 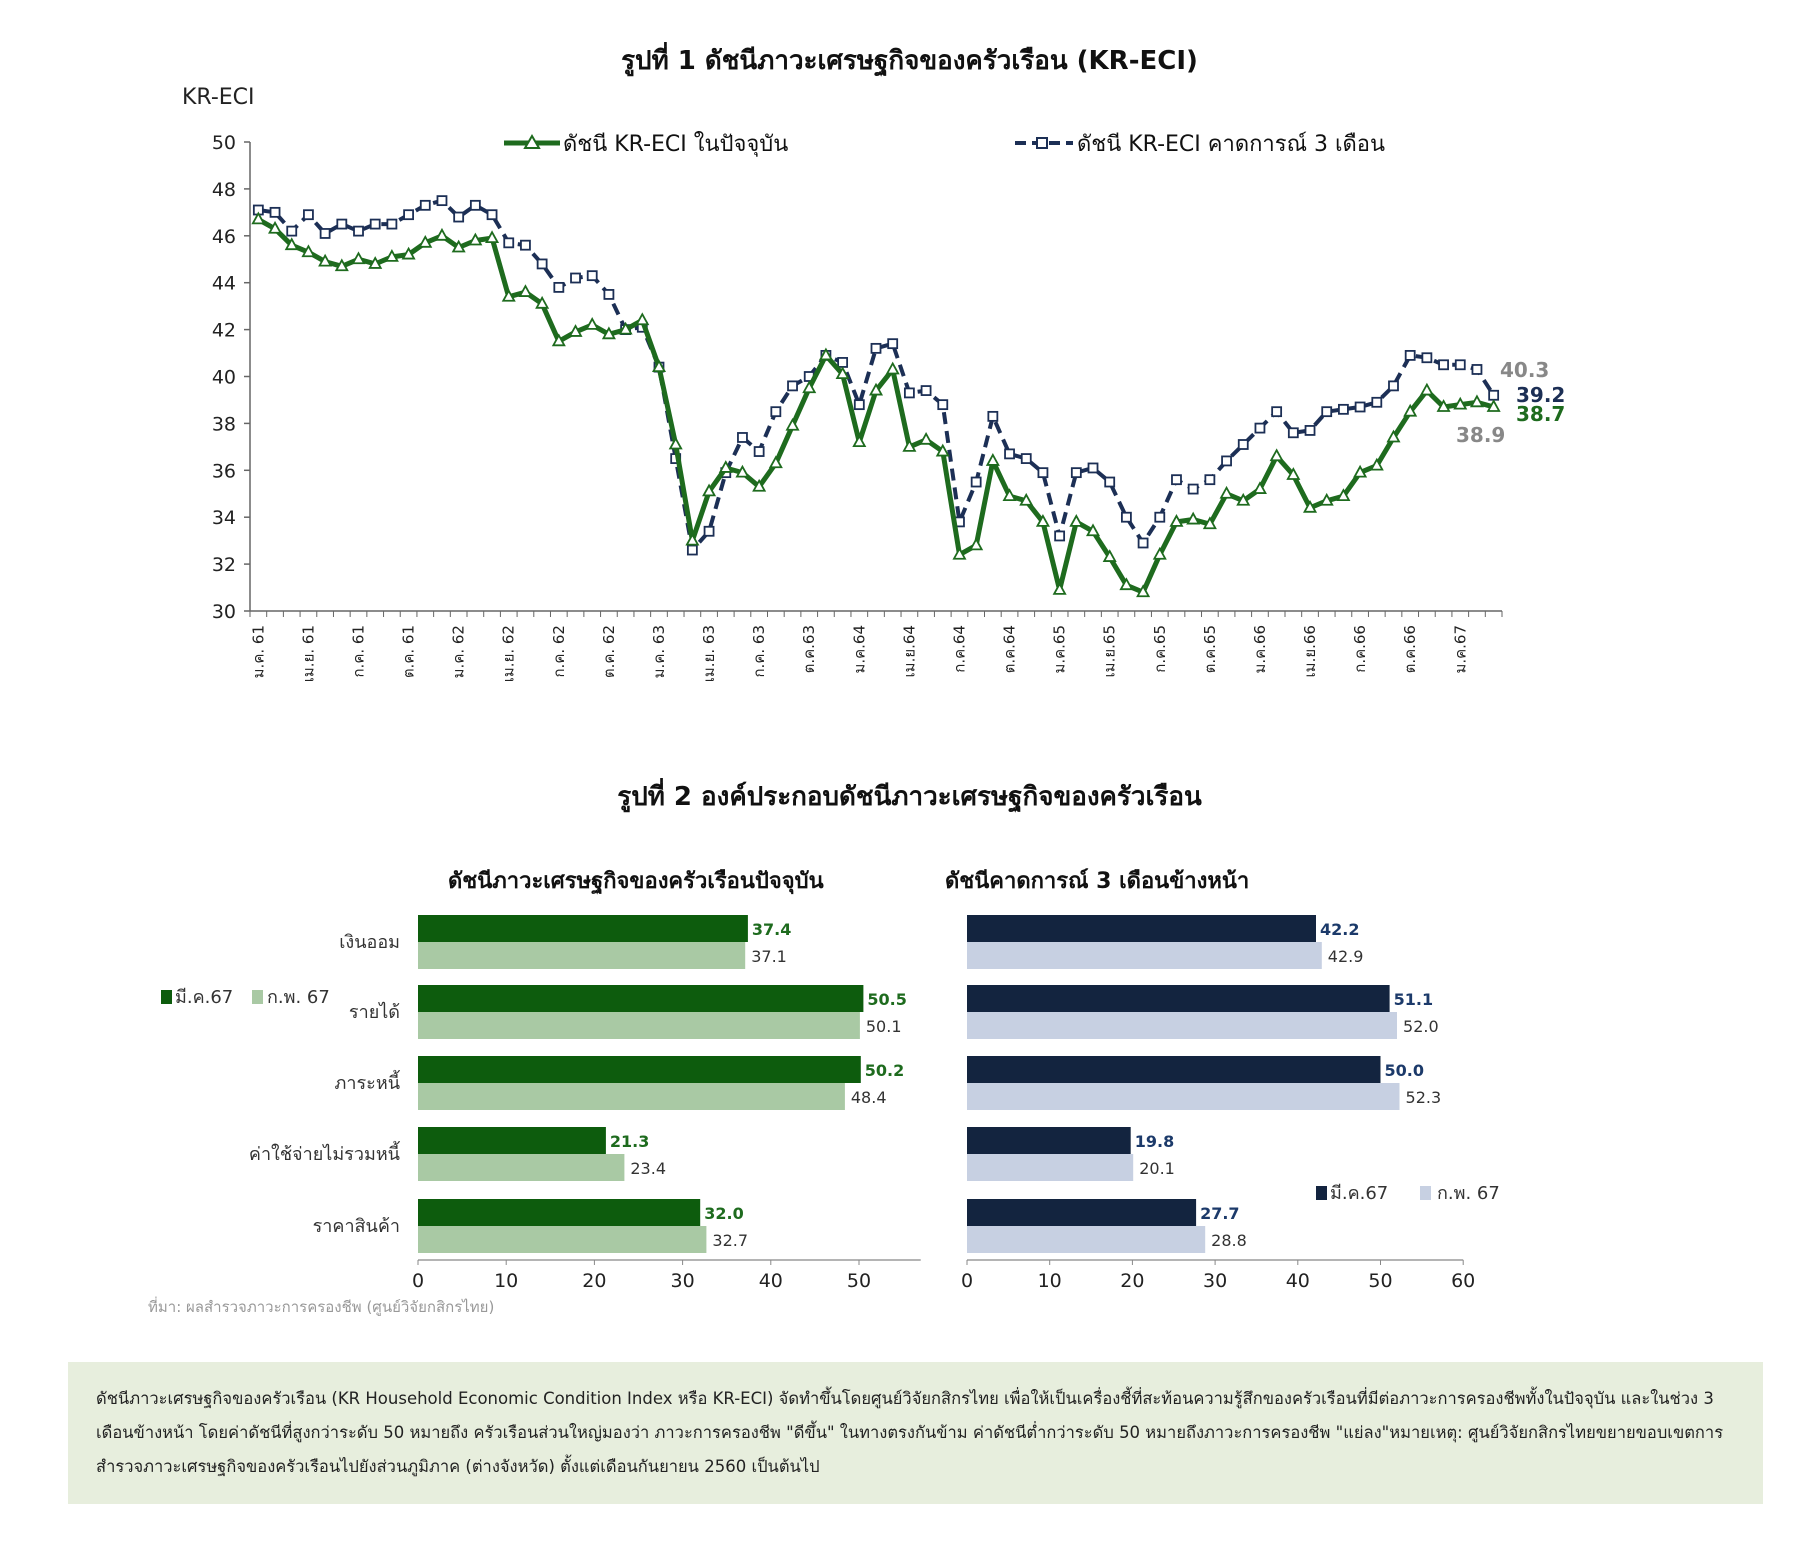 What do you see at coordinates (1339, 929) in the screenshot?
I see `expected-value-label-mar67: 42.2` at bounding box center [1339, 929].